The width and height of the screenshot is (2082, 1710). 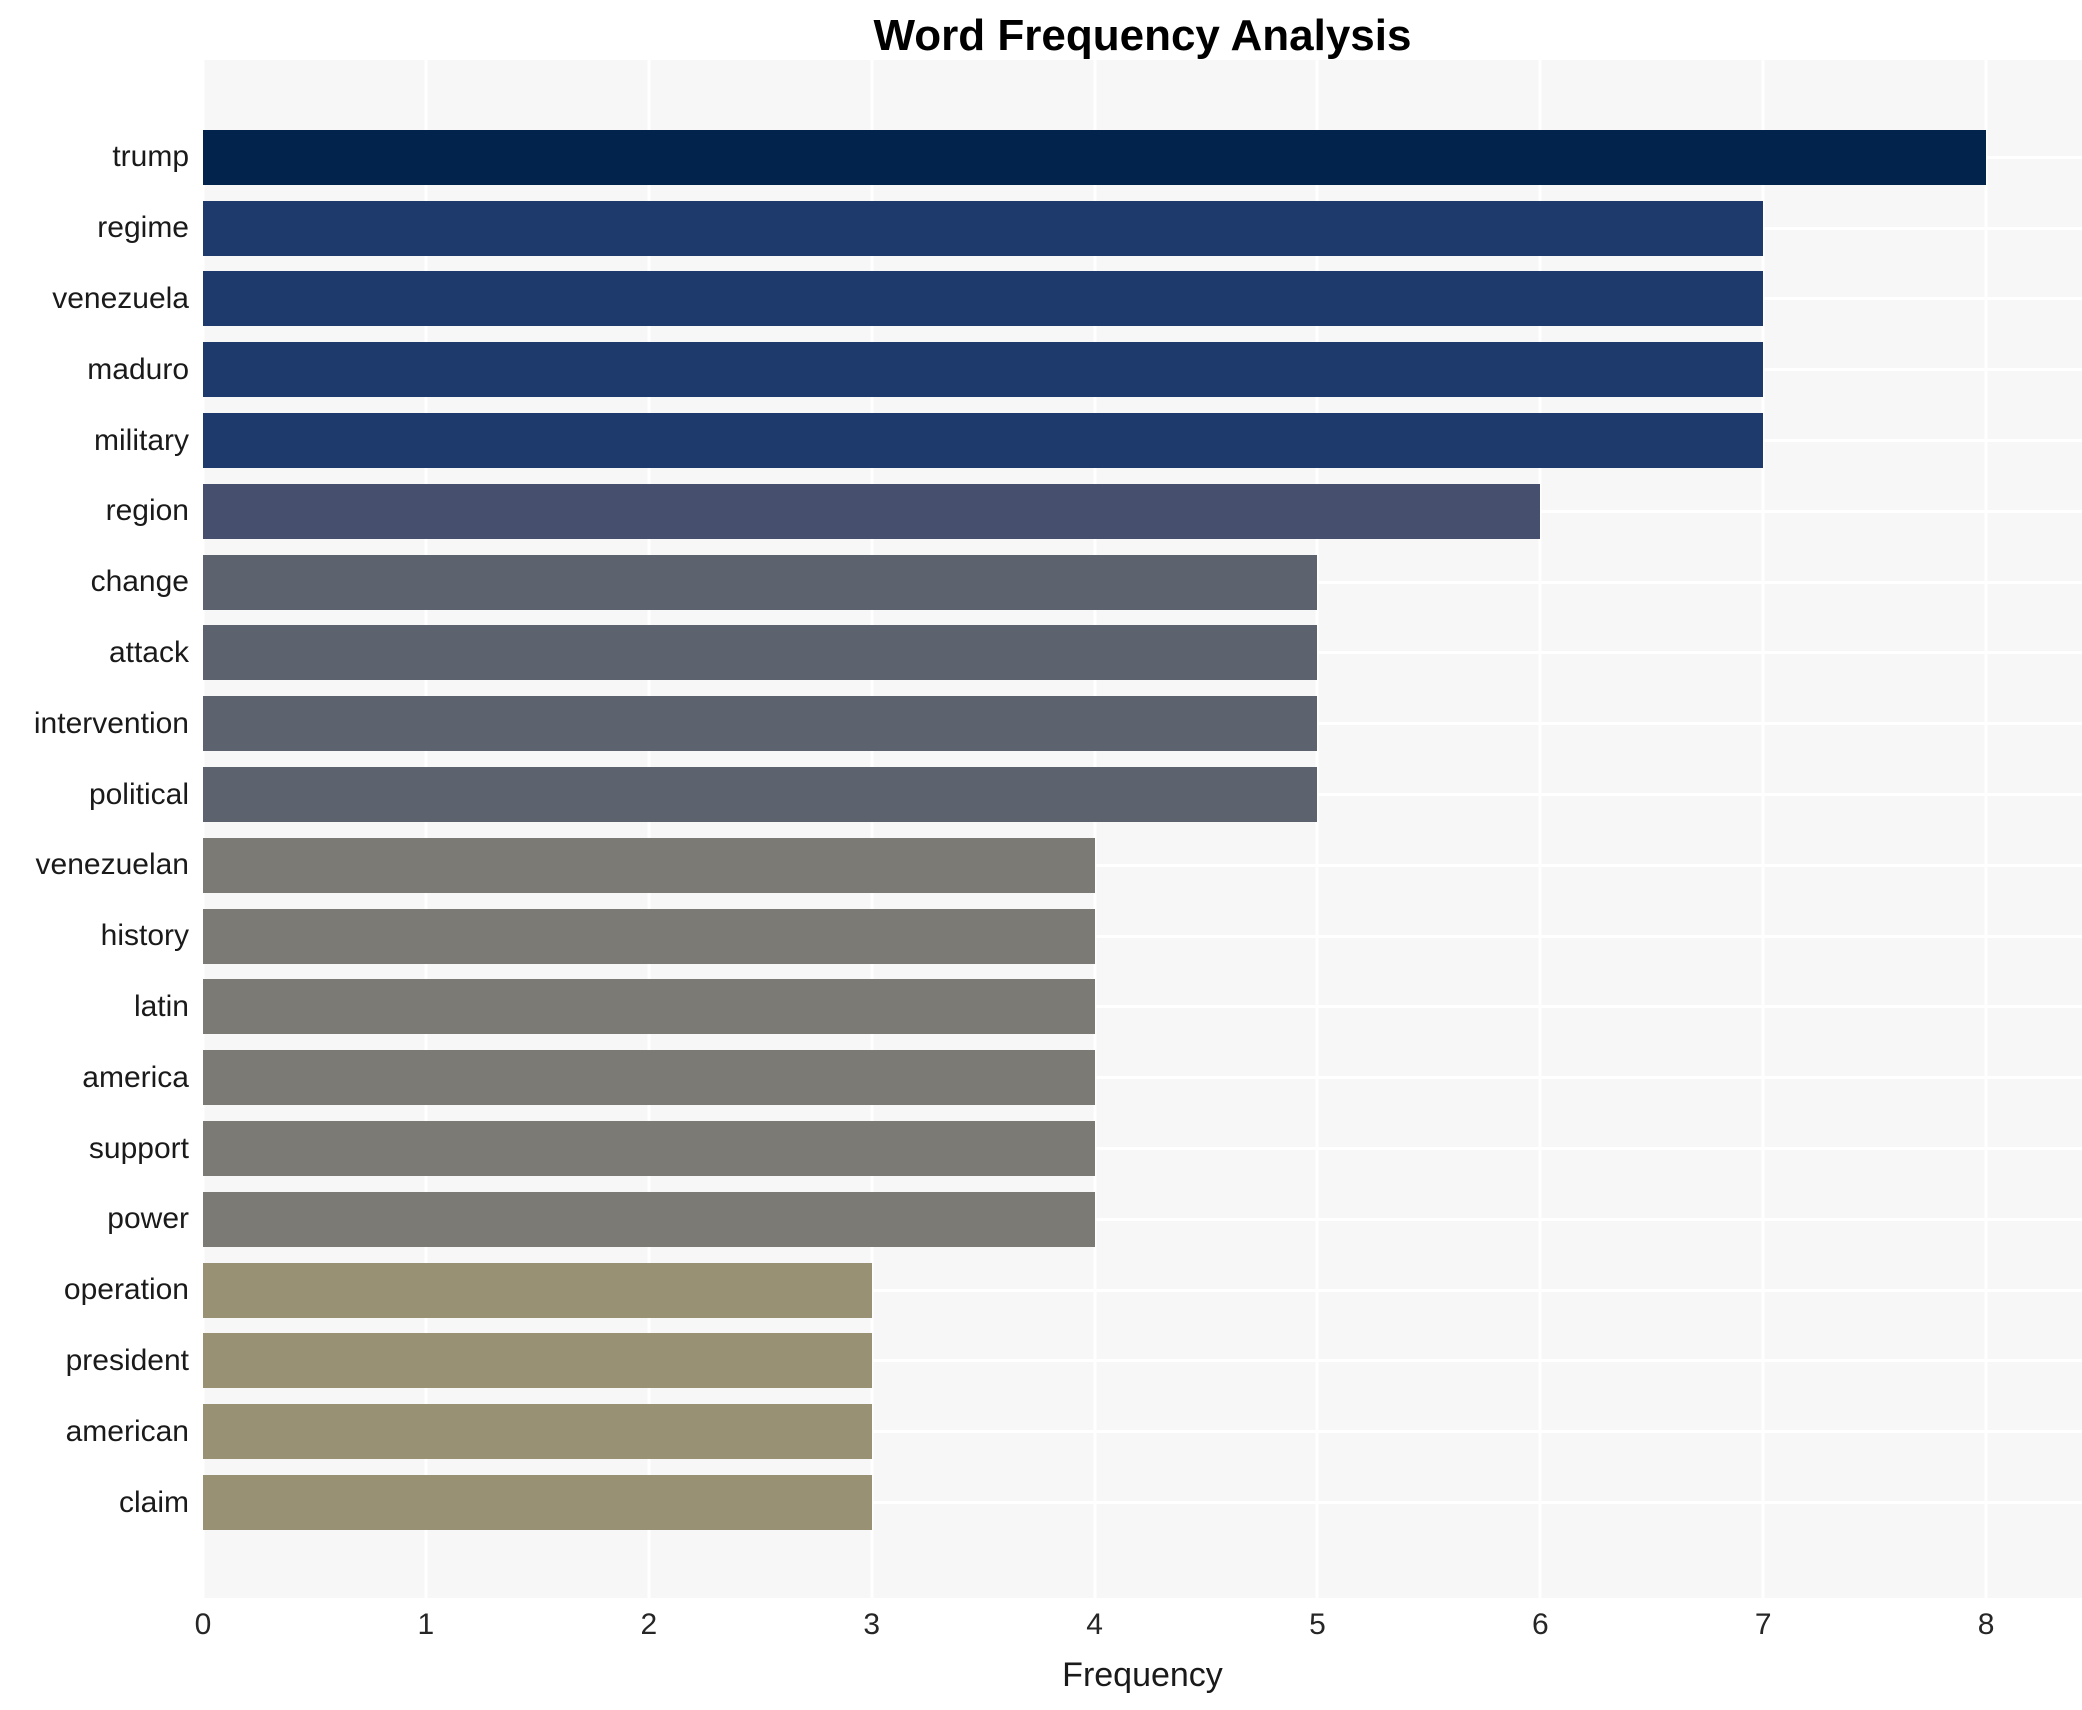 I want to click on bar-row: intervention, so click(x=1041, y=723).